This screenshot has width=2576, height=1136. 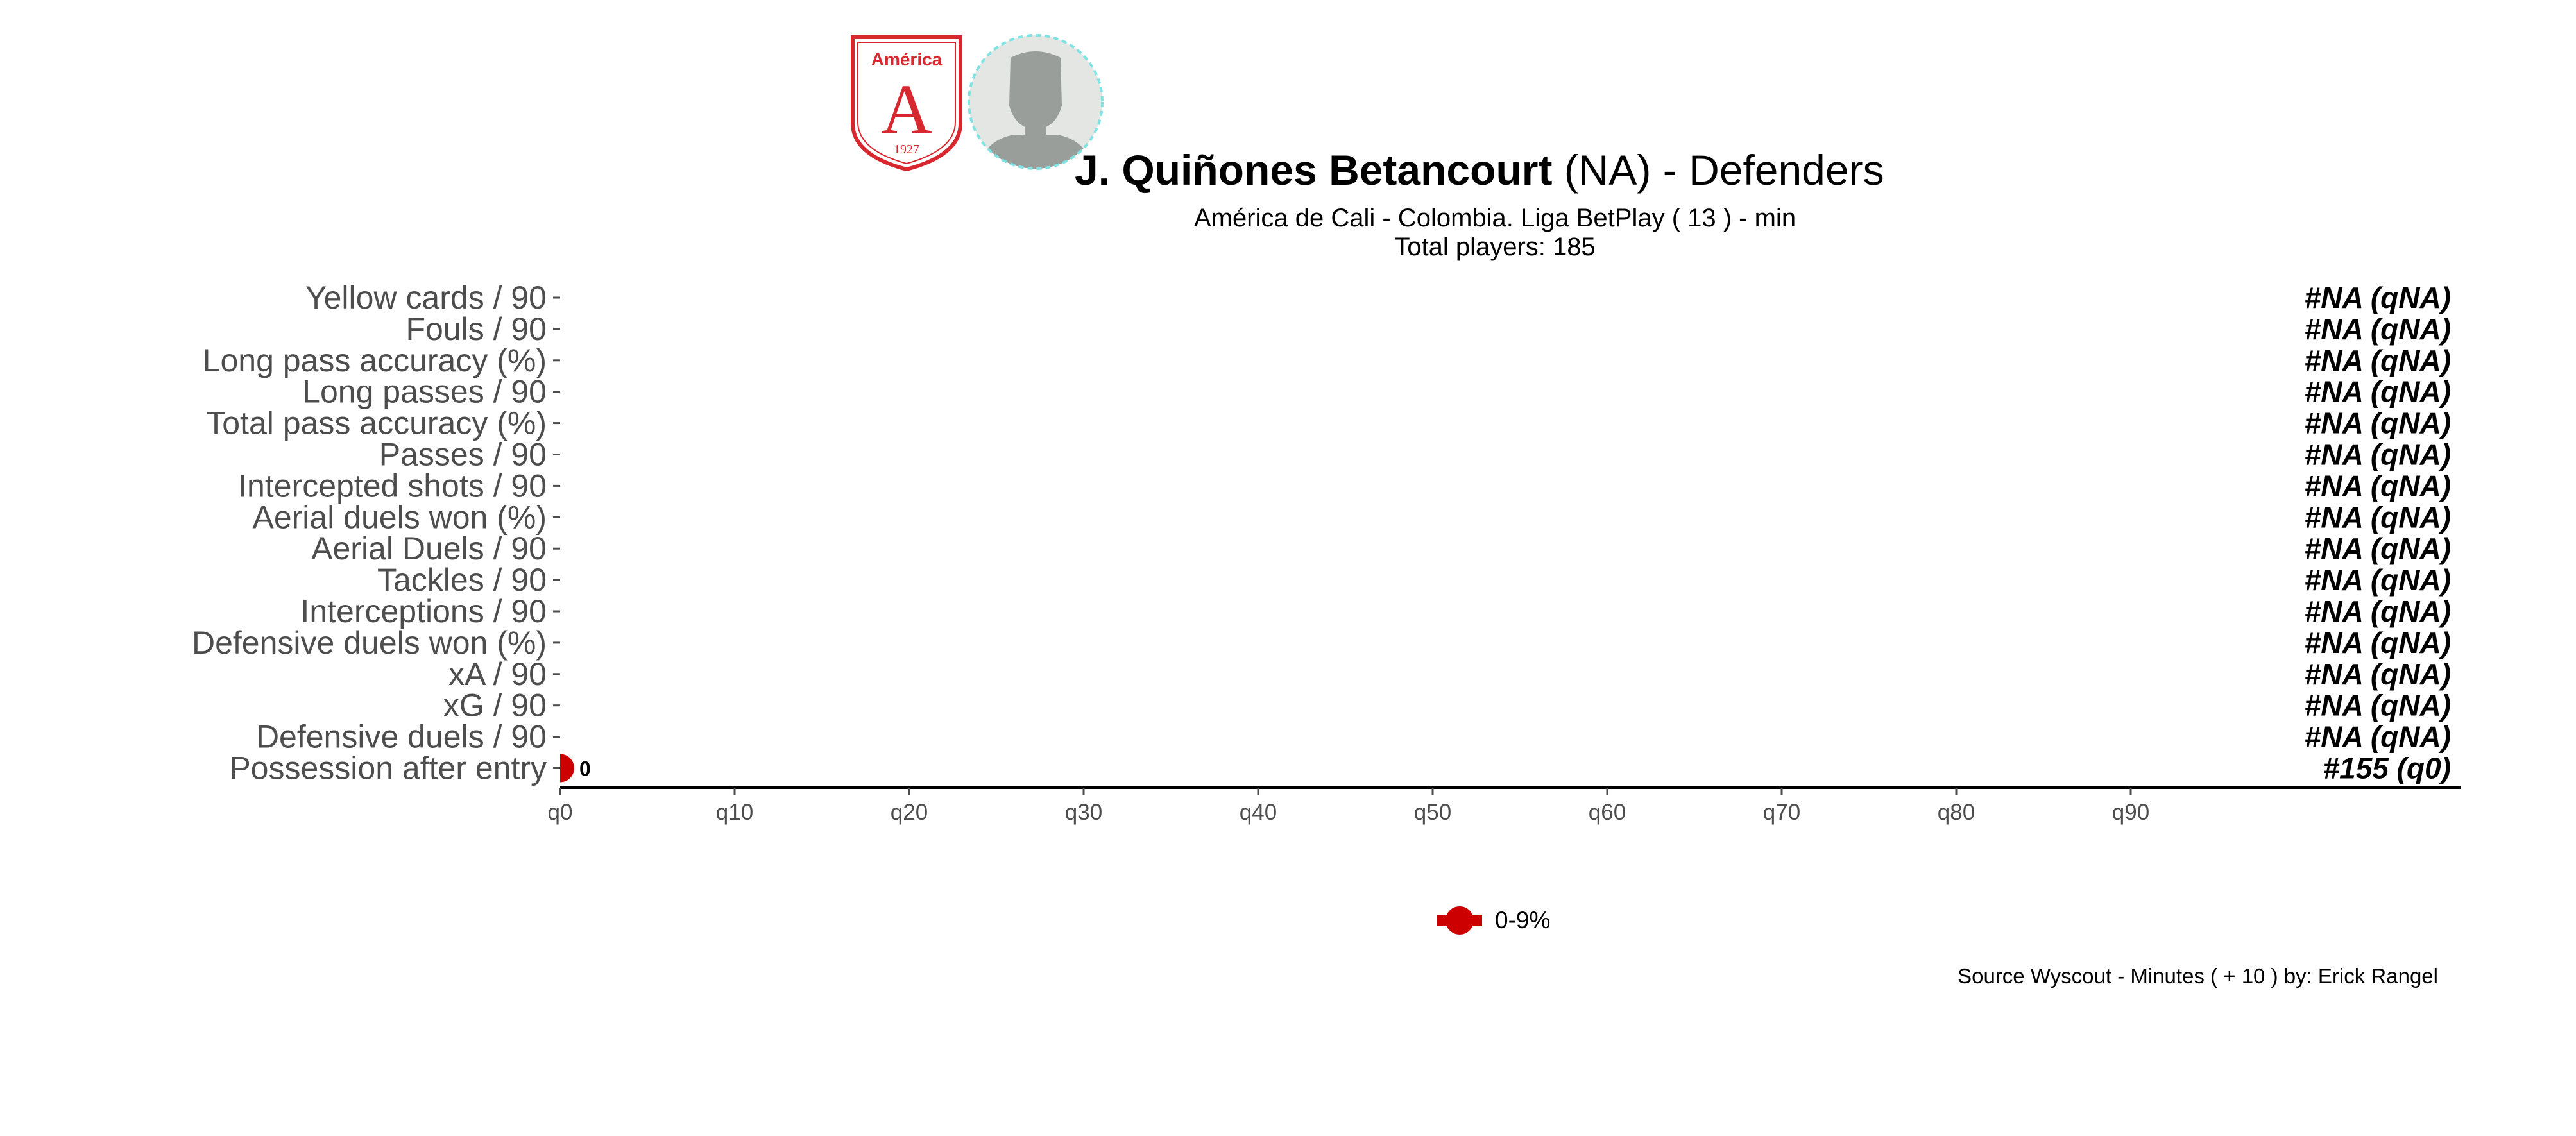 What do you see at coordinates (424, 392) in the screenshot?
I see `category-label: Long passes / 90` at bounding box center [424, 392].